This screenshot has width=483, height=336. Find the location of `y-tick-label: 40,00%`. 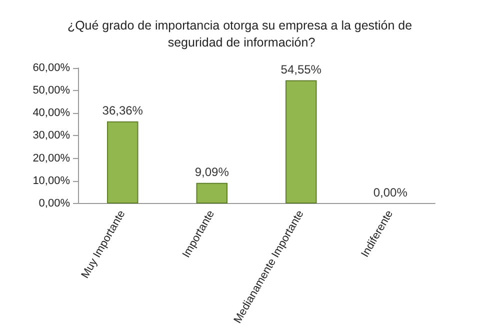

y-tick-label: 40,00% is located at coordinates (51, 113).